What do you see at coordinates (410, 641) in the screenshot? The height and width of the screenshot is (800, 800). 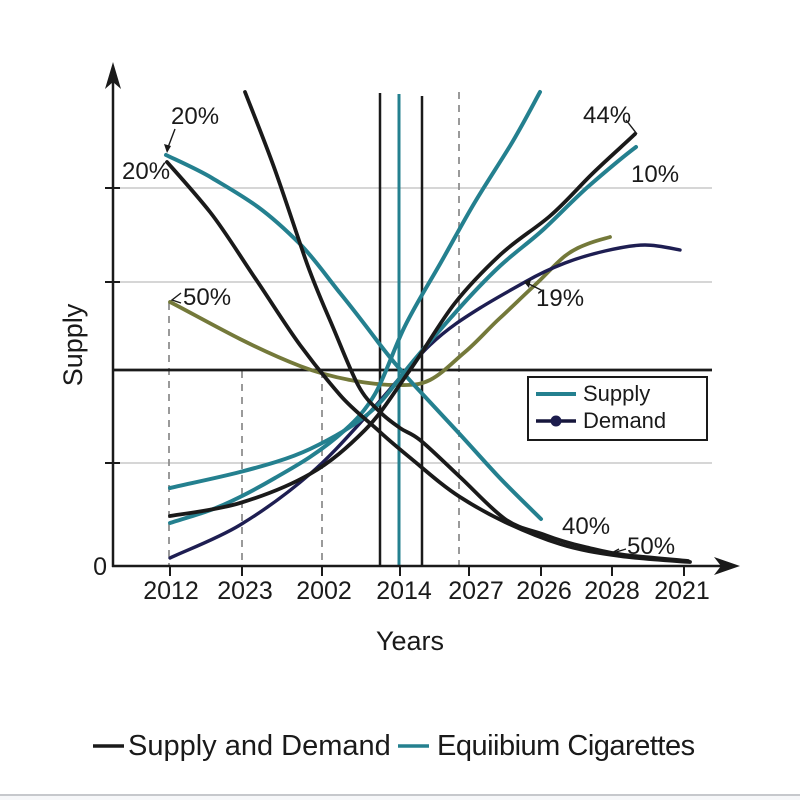 I see `svg-text: Years` at bounding box center [410, 641].